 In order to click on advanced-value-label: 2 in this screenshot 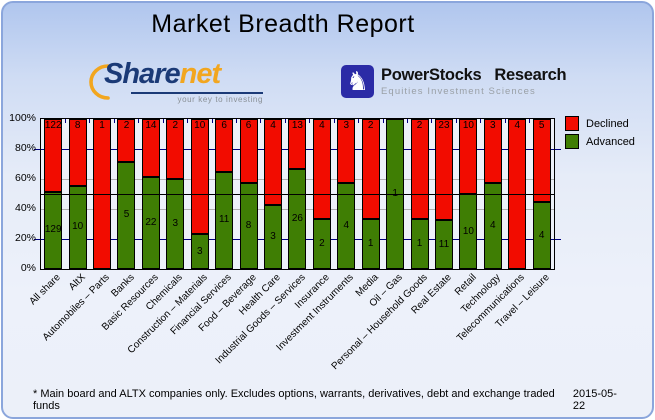, I will do `click(322, 243)`.